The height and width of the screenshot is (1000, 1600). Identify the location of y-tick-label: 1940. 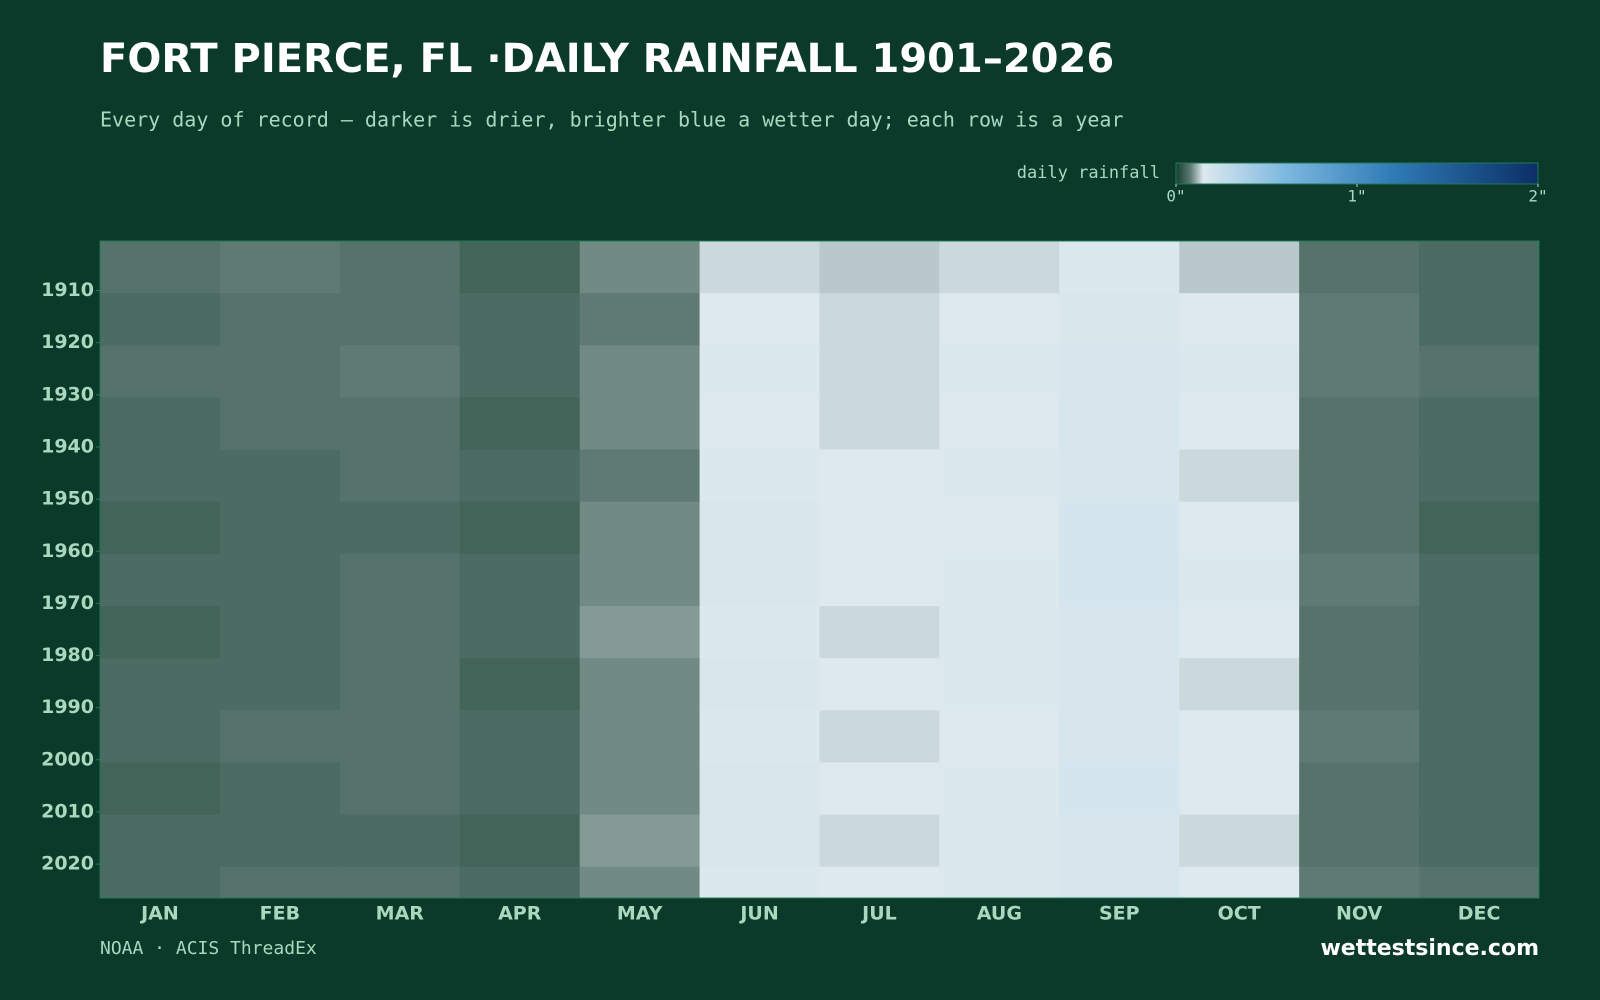
(67, 446).